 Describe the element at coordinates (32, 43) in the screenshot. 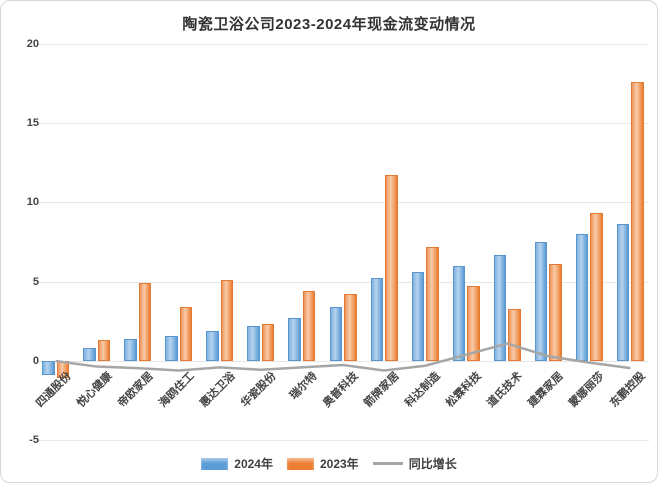

I see `y-tick-label: 20` at that location.